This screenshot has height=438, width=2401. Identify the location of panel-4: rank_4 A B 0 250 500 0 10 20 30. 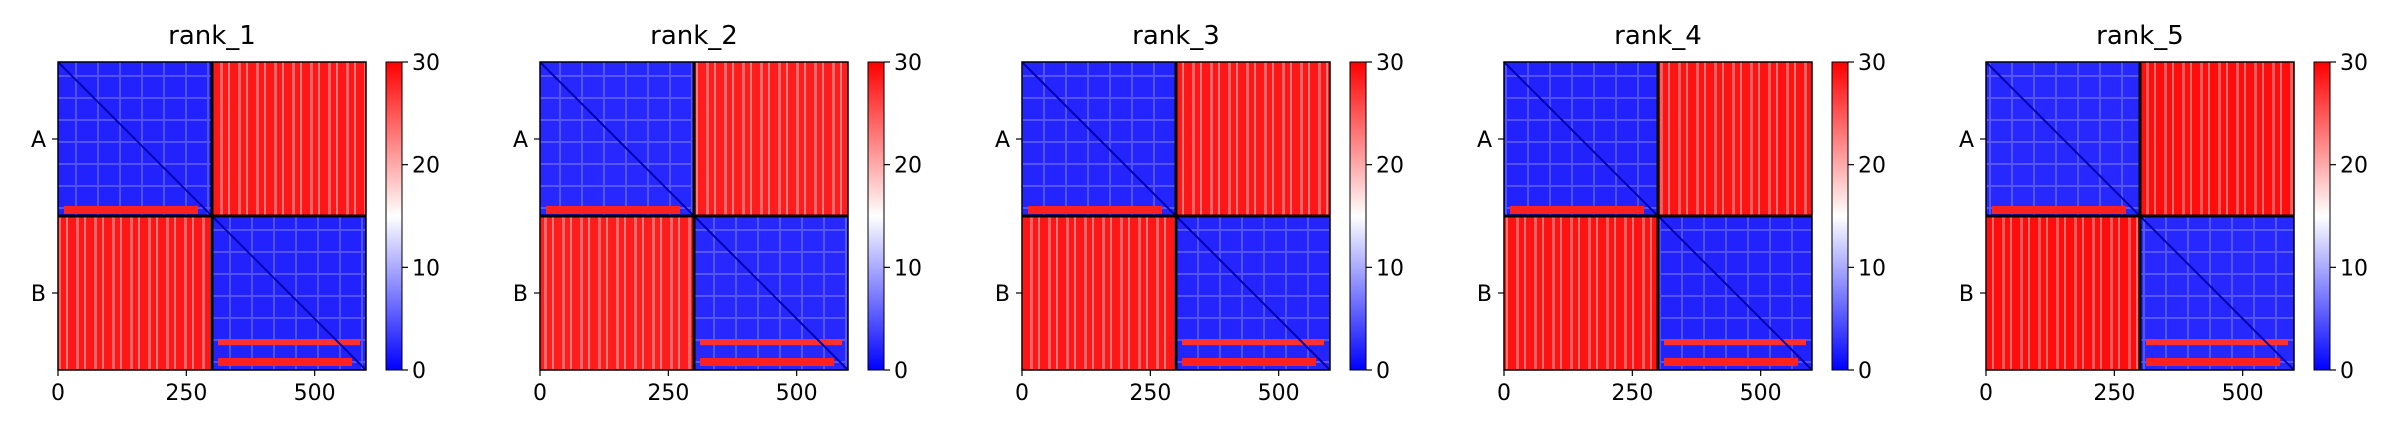
(1681, 213).